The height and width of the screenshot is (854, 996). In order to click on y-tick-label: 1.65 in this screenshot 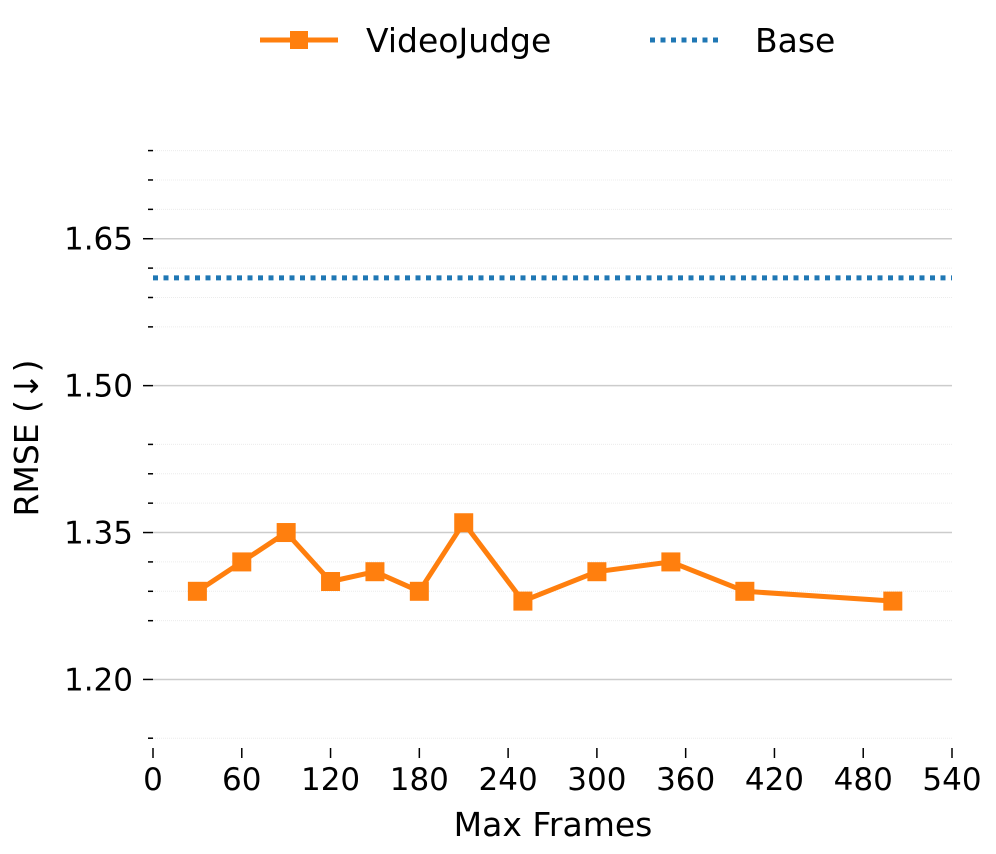, I will do `click(98, 240)`.